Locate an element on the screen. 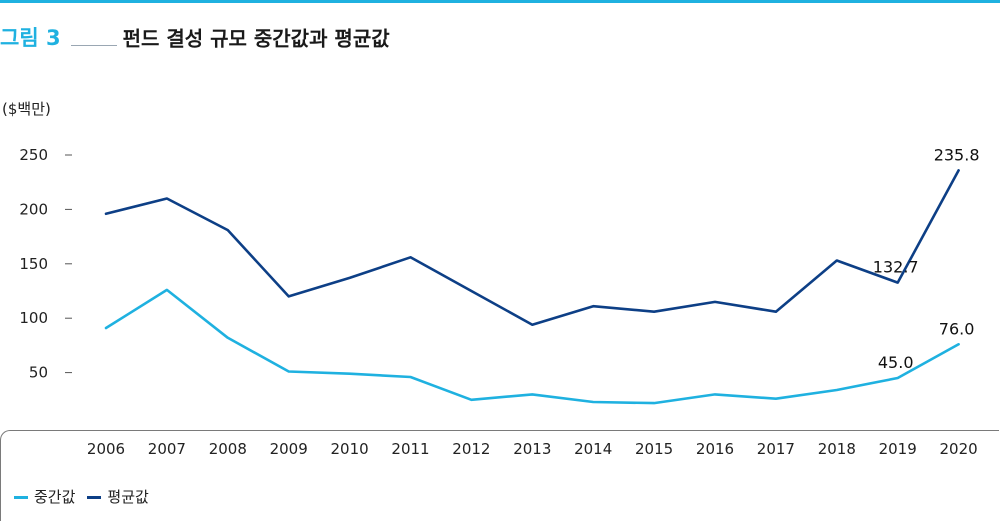  x-tick-label: 2015 is located at coordinates (654, 449).